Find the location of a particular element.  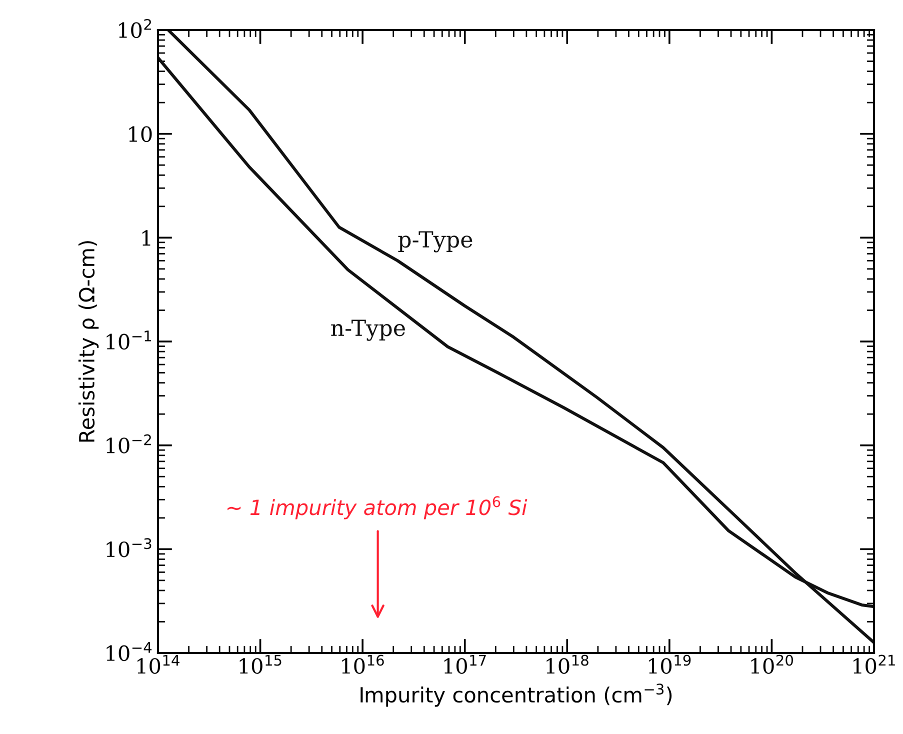

x-tick-label: 10$^{17}$ is located at coordinates (465, 664).